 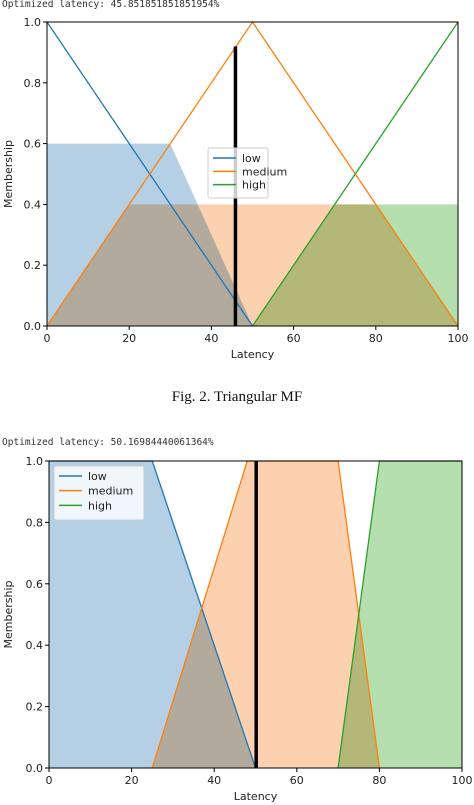 I want to click on chart2-legend-label-low: low, so click(x=97, y=476).